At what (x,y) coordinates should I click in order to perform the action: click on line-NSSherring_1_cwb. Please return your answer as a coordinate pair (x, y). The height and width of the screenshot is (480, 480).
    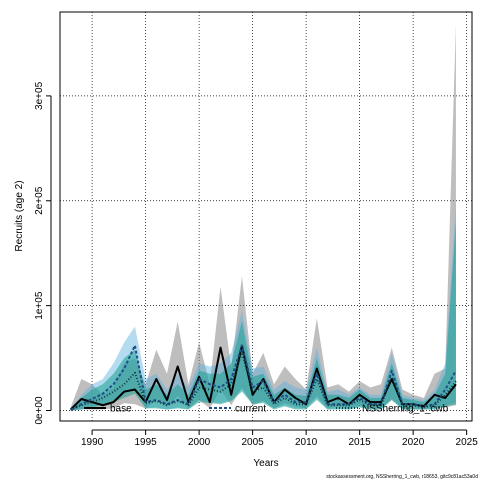
    Looking at the image, I should click on (263, 381).